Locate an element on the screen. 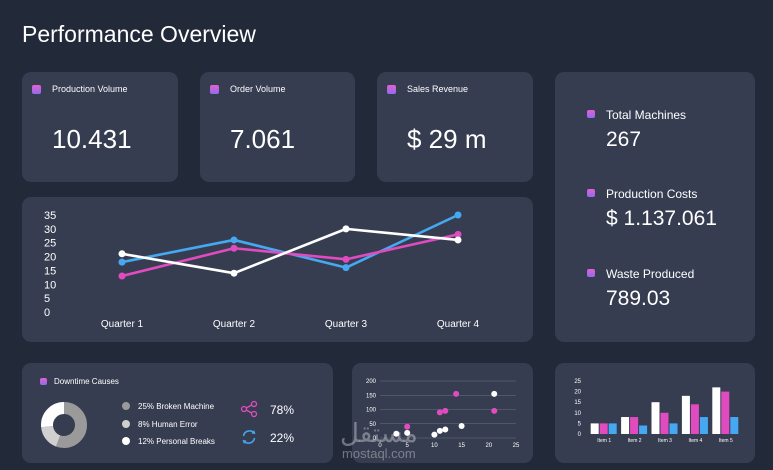  y-tick-label: 50 is located at coordinates (372, 425).